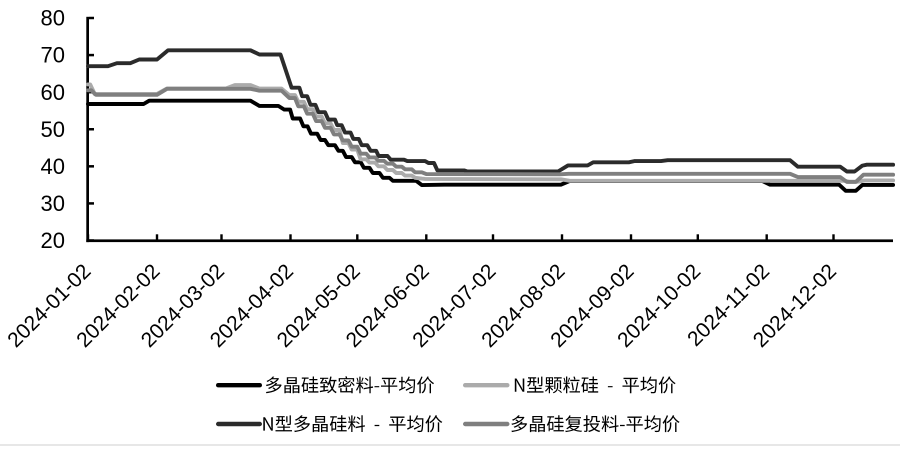 The height and width of the screenshot is (451, 900). Describe the element at coordinates (53, 203) in the screenshot. I see `svg-text: 30` at that location.